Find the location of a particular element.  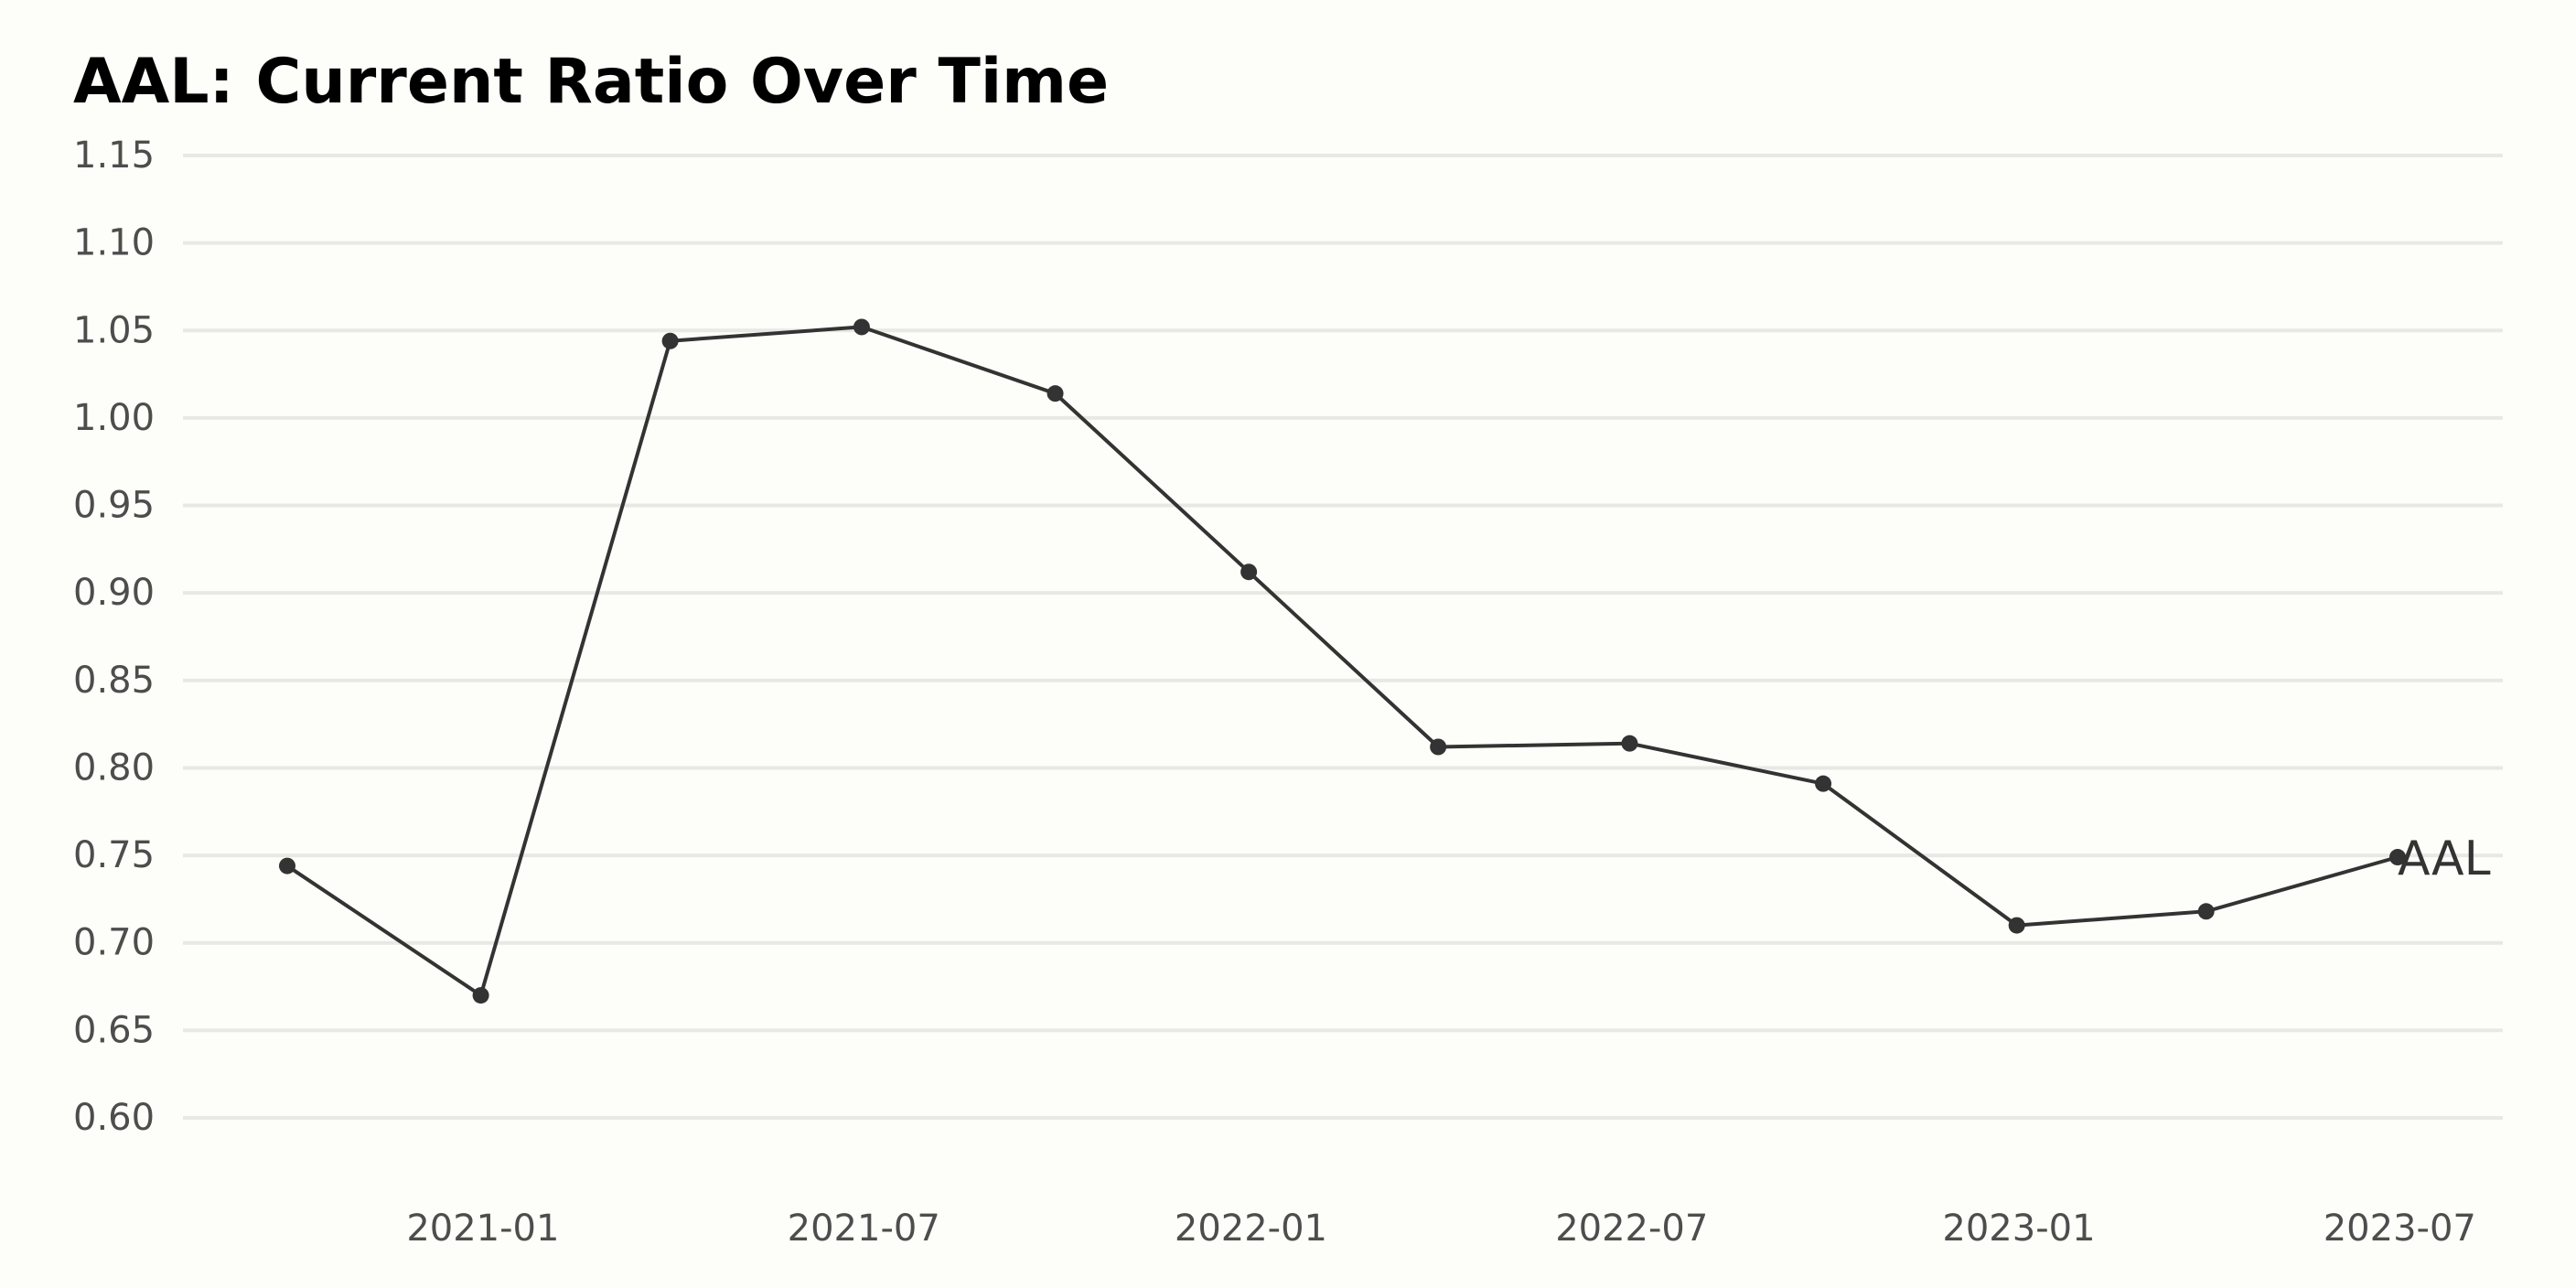

y-tick-label: 0.70 is located at coordinates (114, 943).